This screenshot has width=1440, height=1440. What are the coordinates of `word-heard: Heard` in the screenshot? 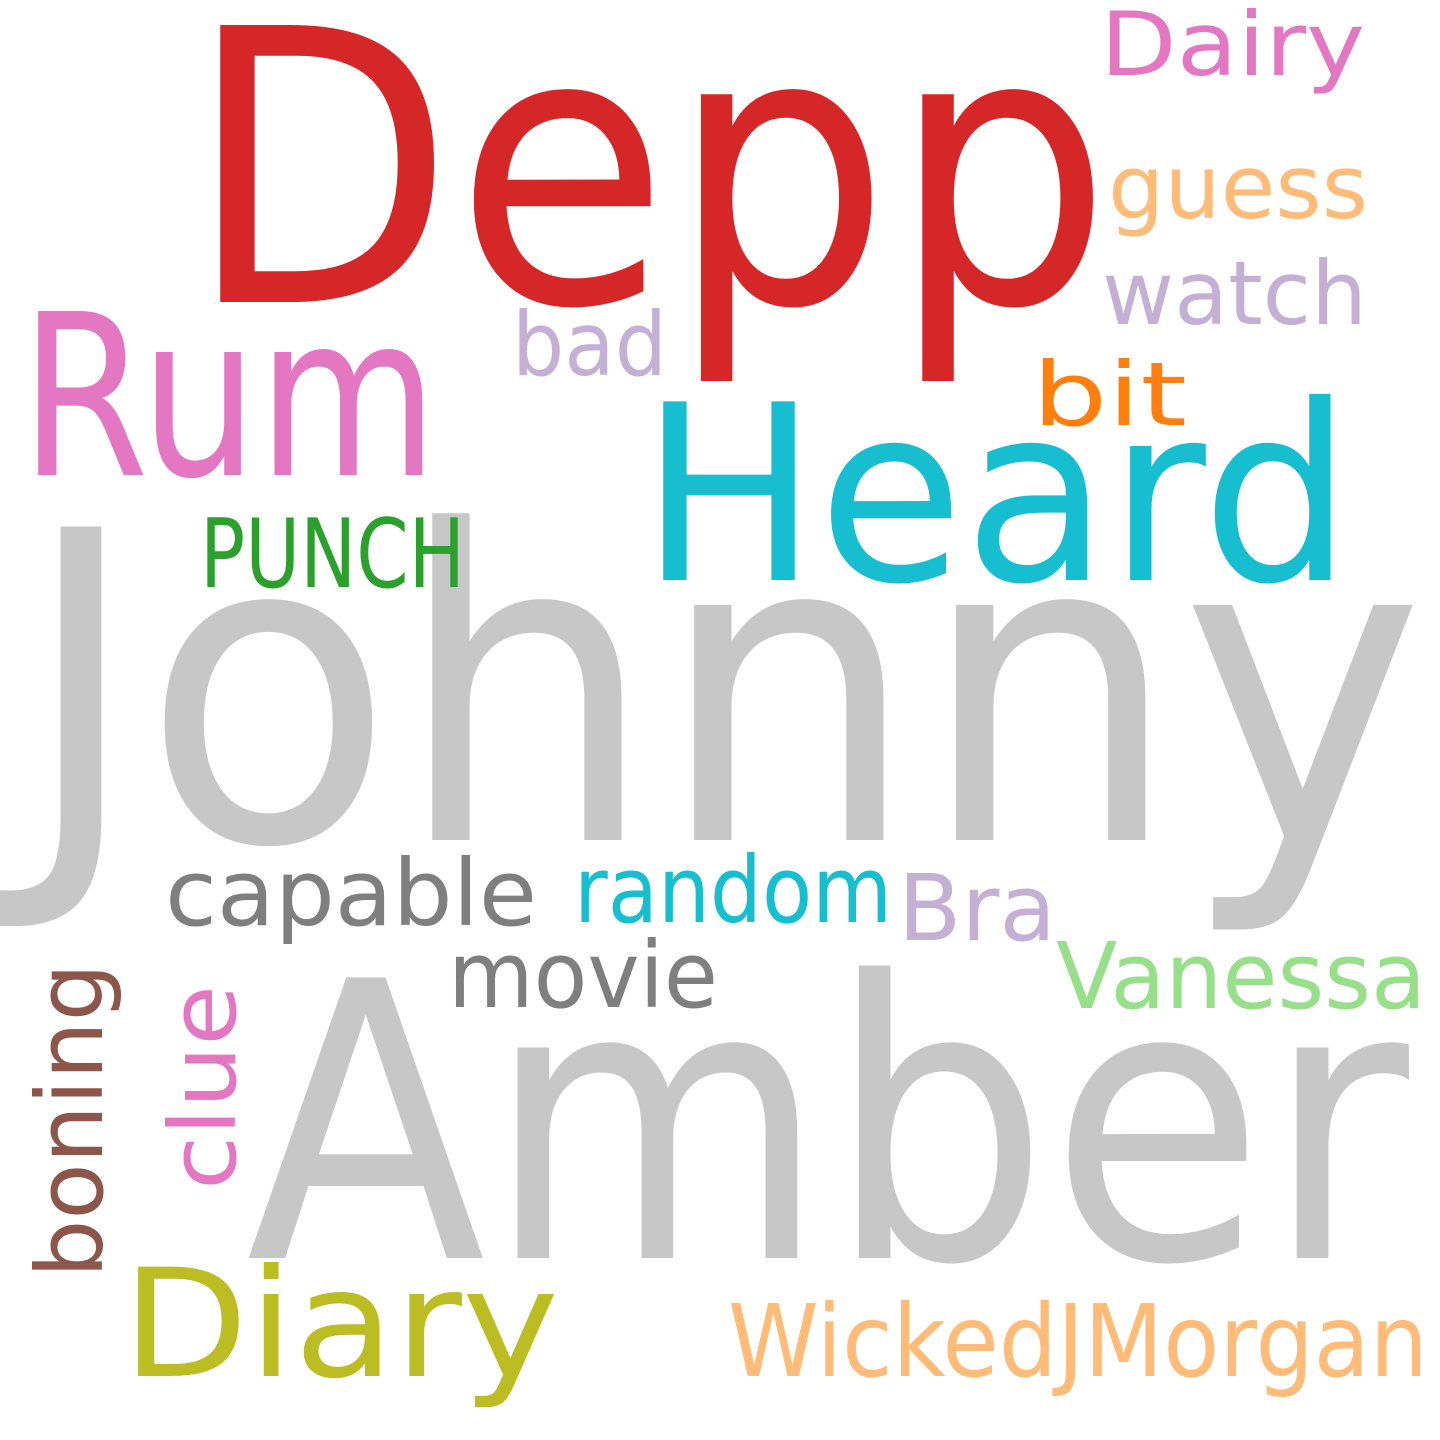 It's located at (996, 495).